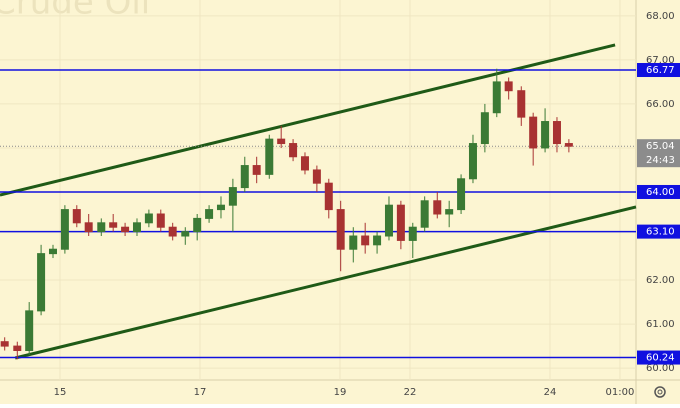 This screenshot has width=680, height=408. What do you see at coordinates (60, 392) in the screenshot?
I see `x-tick-label: 15` at bounding box center [60, 392].